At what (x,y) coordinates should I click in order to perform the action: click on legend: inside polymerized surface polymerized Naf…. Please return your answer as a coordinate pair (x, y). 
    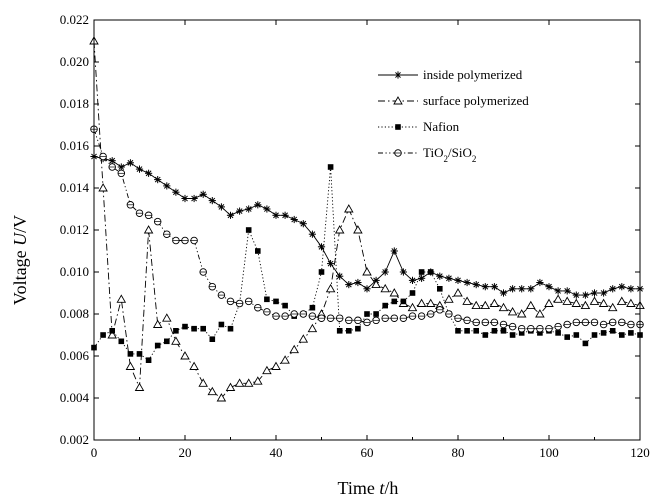
    Looking at the image, I should click on (453, 115).